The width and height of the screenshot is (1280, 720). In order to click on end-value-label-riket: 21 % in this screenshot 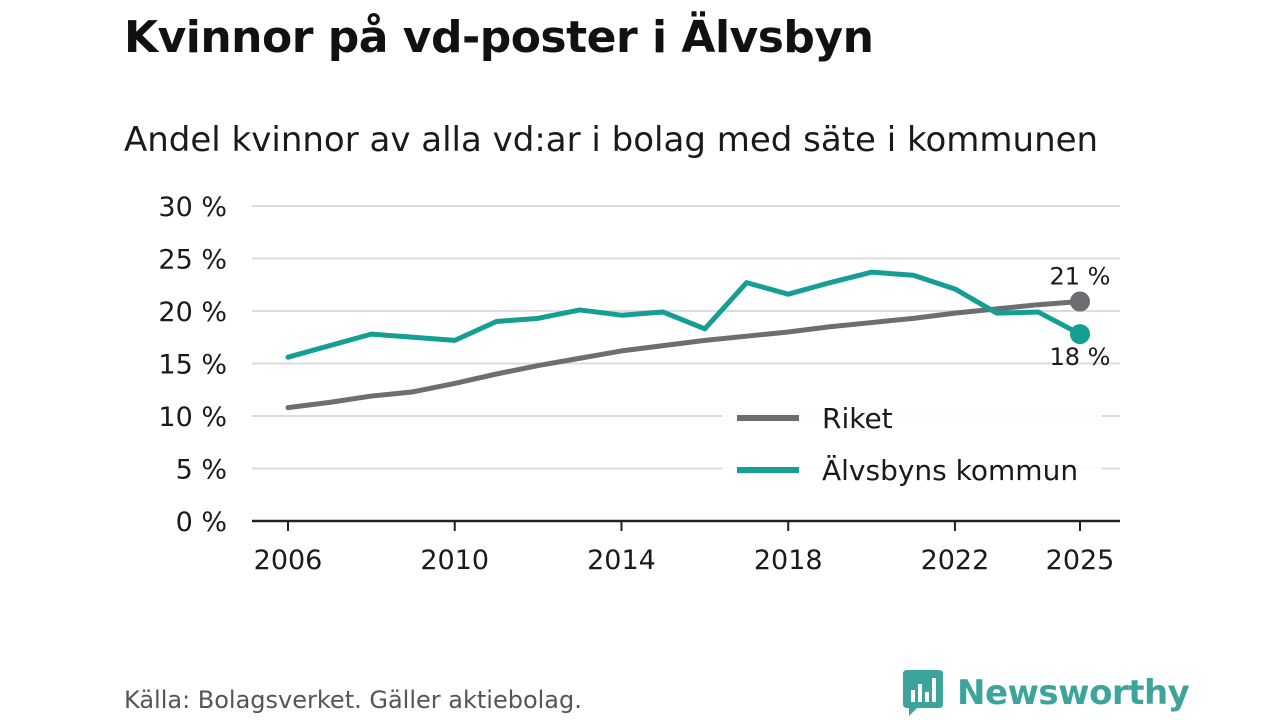, I will do `click(1080, 277)`.